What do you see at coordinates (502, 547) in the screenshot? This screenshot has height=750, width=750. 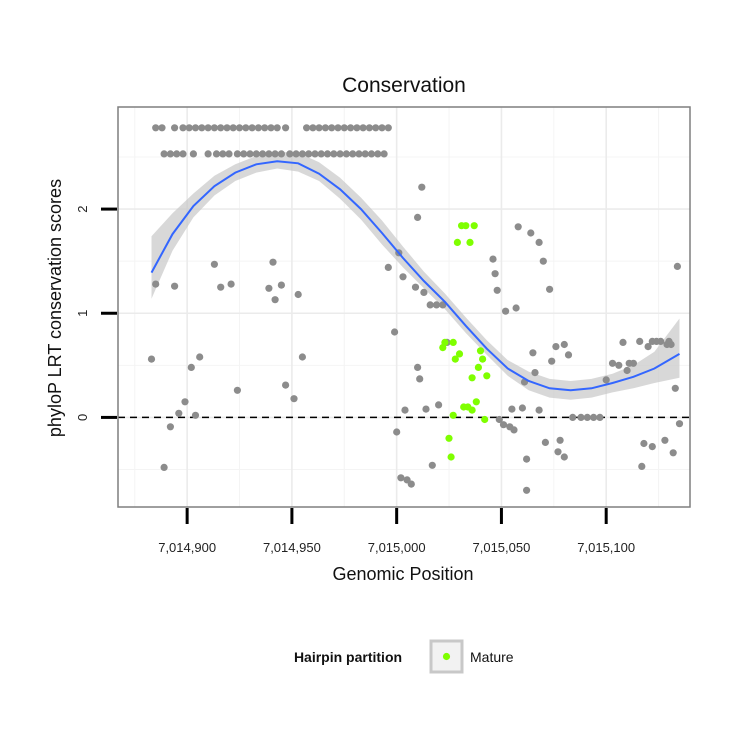 I see `x-tick-label: 7,015,050` at bounding box center [502, 547].